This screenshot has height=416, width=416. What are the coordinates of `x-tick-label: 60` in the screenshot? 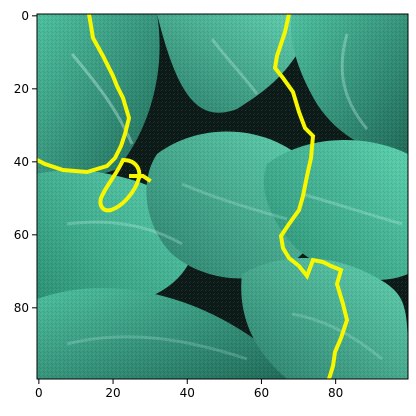 It's located at (261, 393).